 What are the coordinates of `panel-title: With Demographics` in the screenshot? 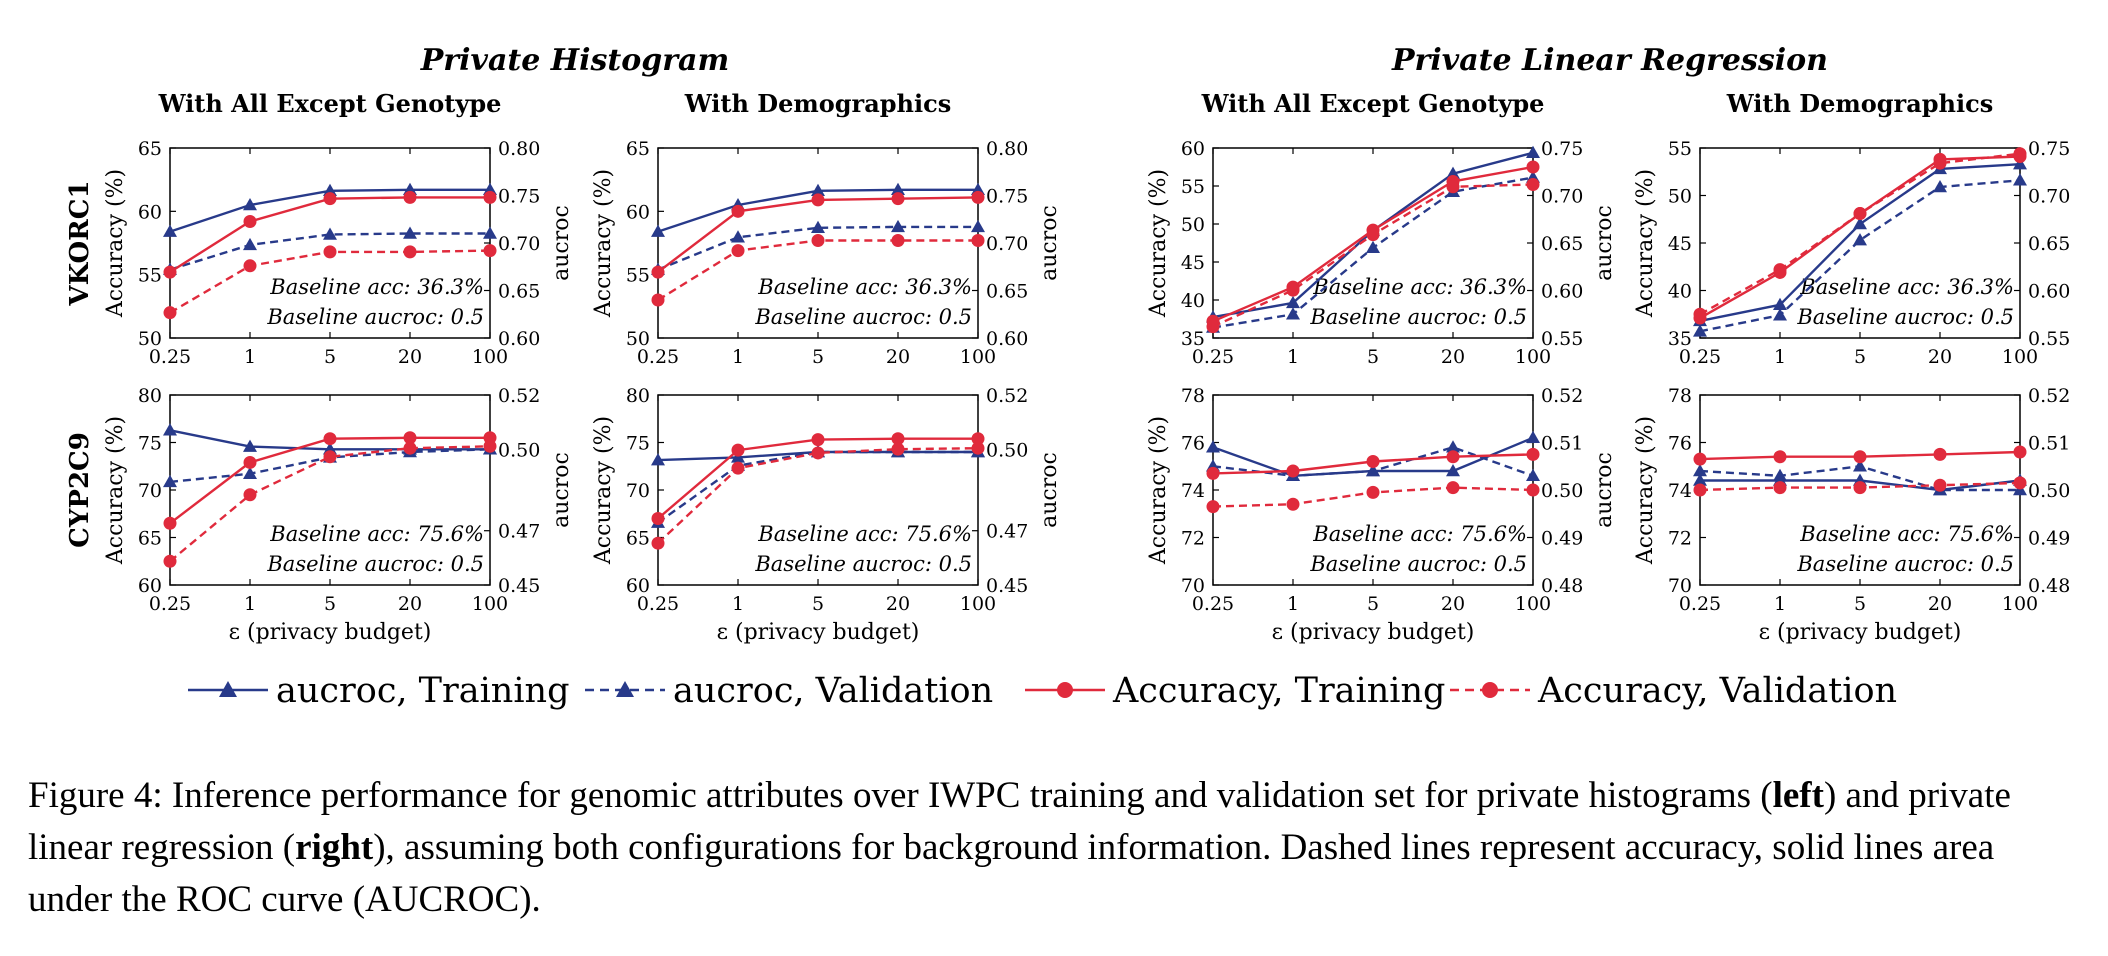 It's located at (1859, 103).